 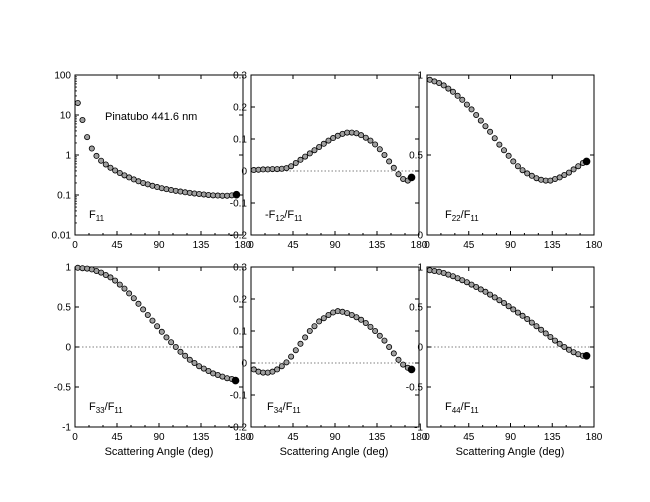 What do you see at coordinates (377, 437) in the screenshot?
I see `panel-5-x-tick-label: 135` at bounding box center [377, 437].